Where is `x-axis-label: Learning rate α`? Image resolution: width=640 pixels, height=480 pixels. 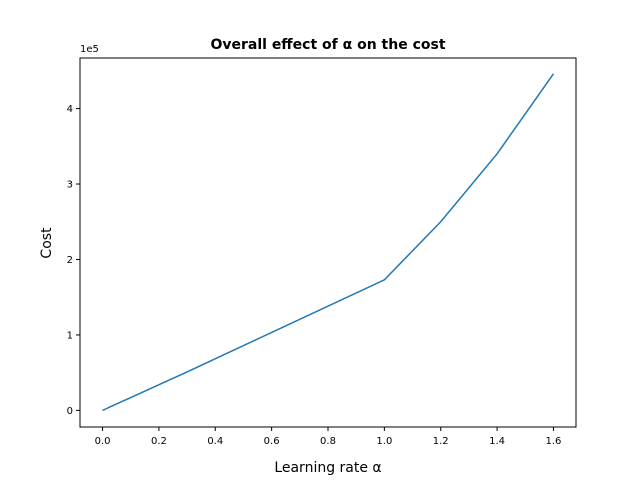
x-axis-label: Learning rate α is located at coordinates (327, 468).